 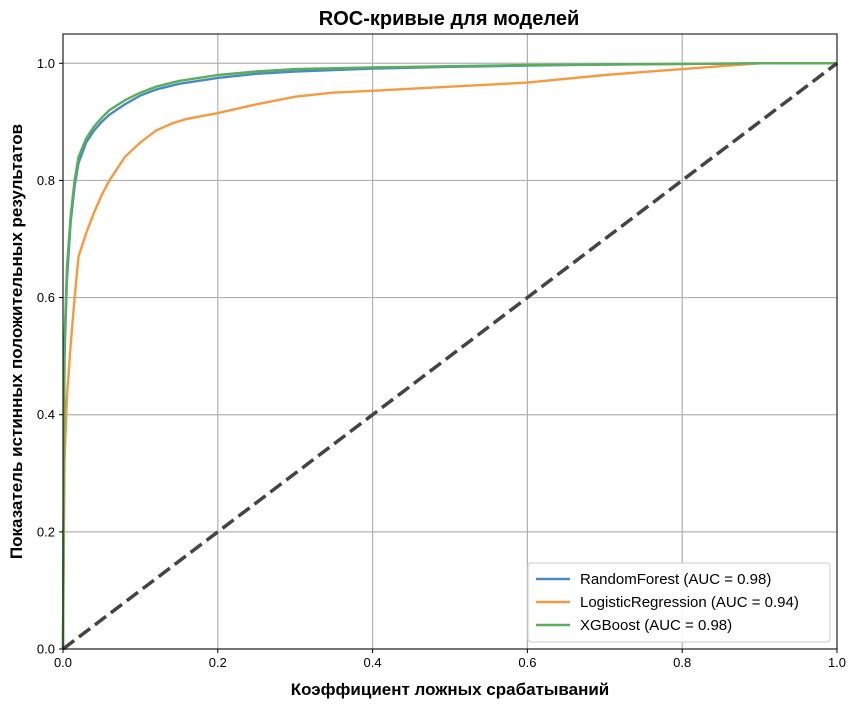 I want to click on x-tick-label: 0.4, so click(x=373, y=662).